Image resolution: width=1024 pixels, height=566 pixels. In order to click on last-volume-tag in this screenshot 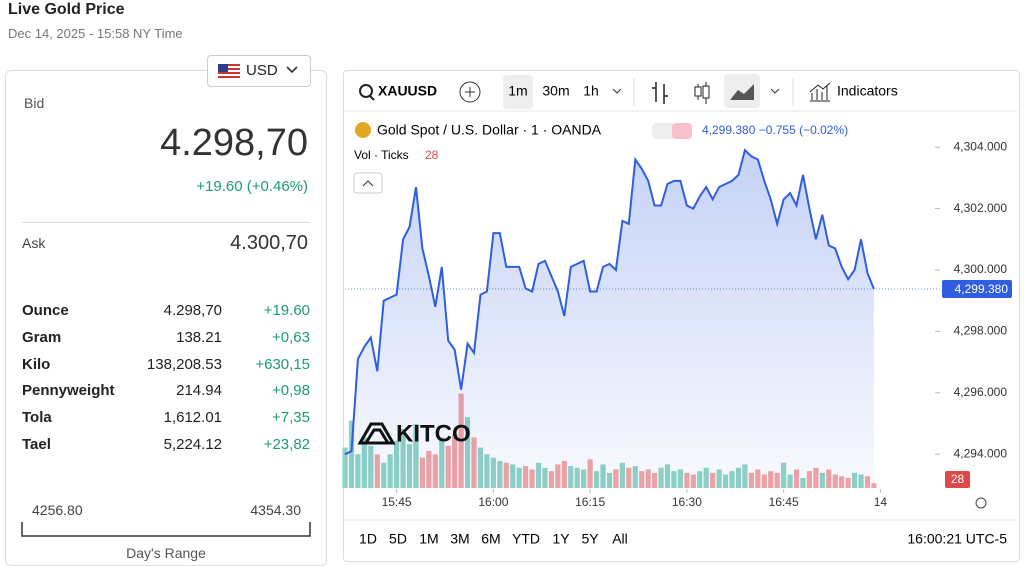, I will do `click(957, 479)`.